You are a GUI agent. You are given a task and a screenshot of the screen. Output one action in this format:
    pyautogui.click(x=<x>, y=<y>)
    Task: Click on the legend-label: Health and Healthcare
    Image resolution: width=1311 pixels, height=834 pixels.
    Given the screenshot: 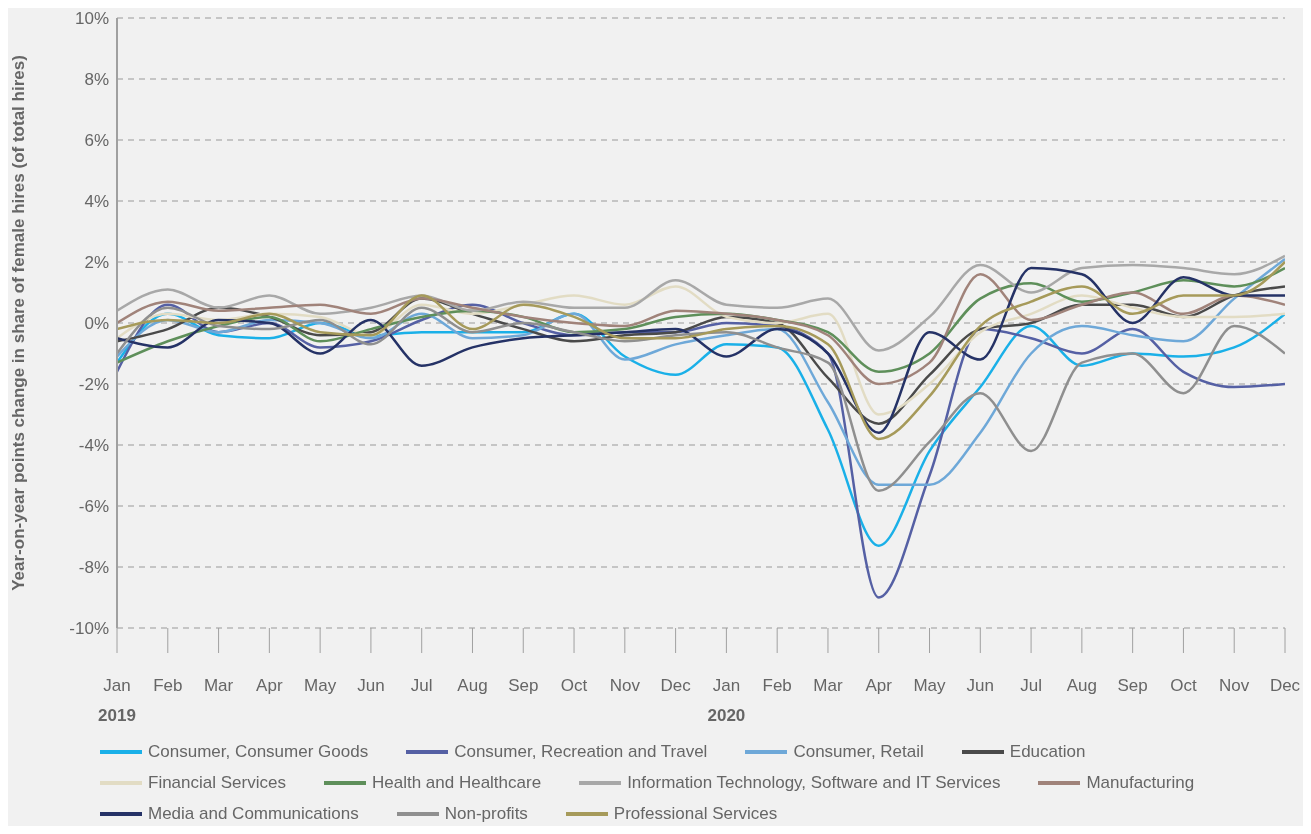 What is the action you would take?
    pyautogui.click(x=456, y=783)
    